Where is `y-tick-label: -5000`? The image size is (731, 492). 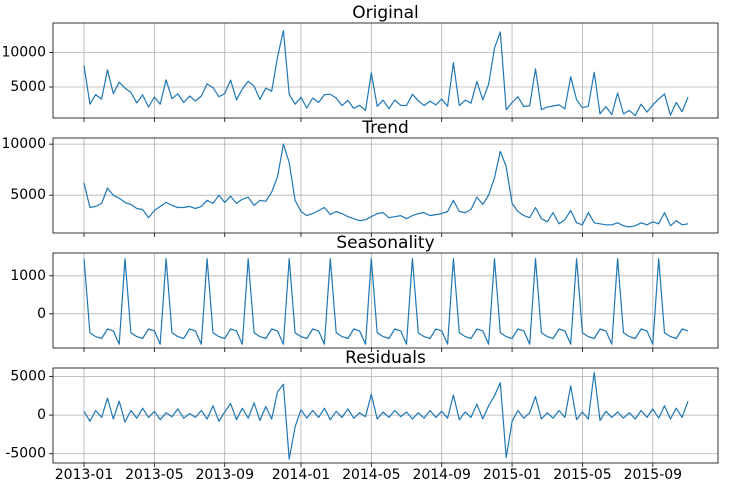 y-tick-label: -5000 is located at coordinates (25, 454).